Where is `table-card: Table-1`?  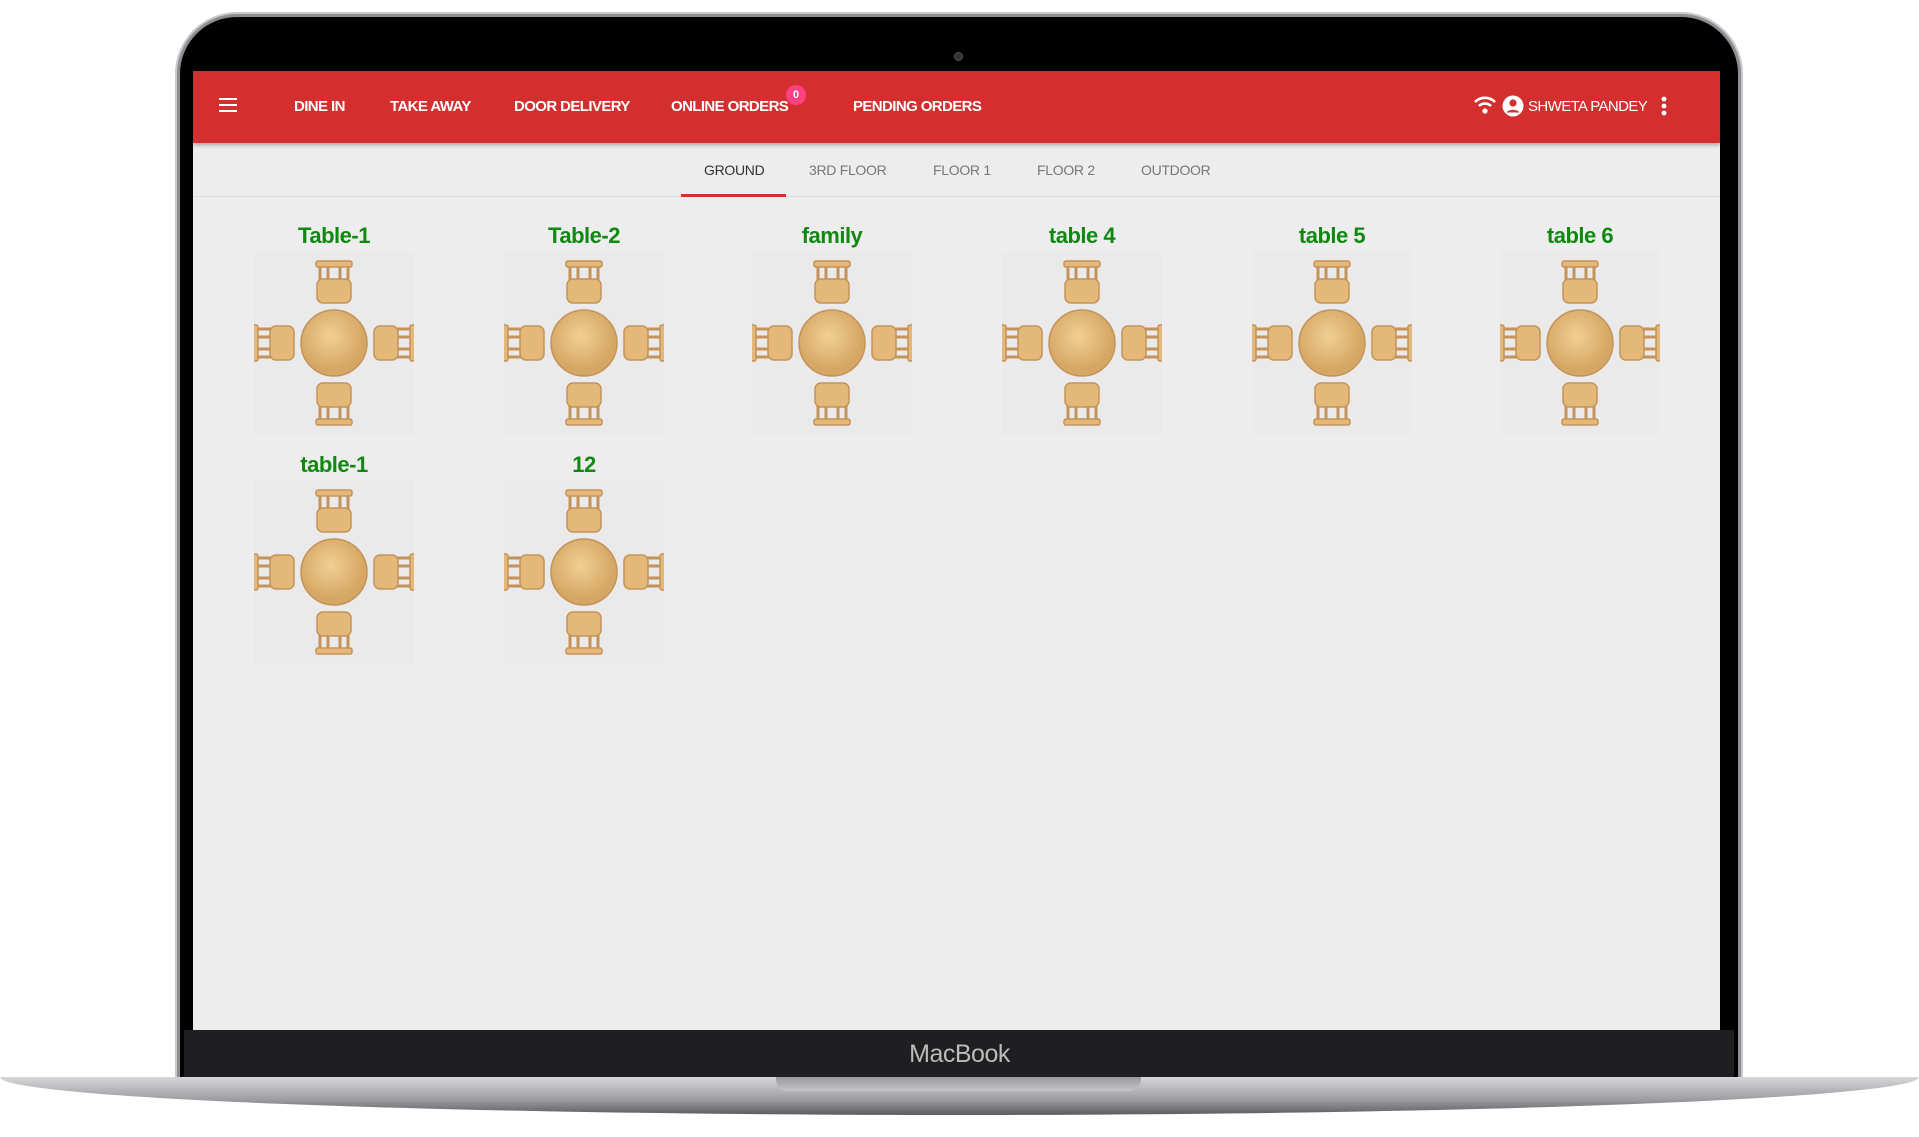
table-card: Table-1 is located at coordinates (334, 329).